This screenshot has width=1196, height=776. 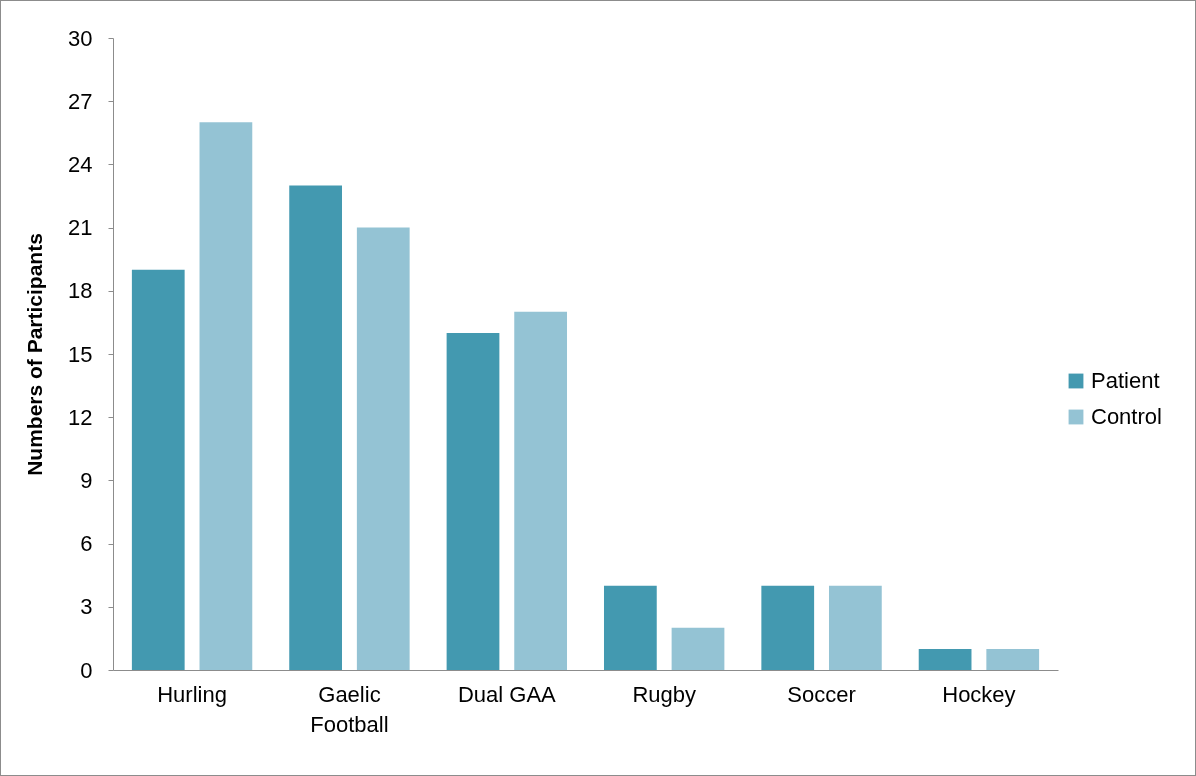 What do you see at coordinates (80, 354) in the screenshot?
I see `y-tick-label: 15` at bounding box center [80, 354].